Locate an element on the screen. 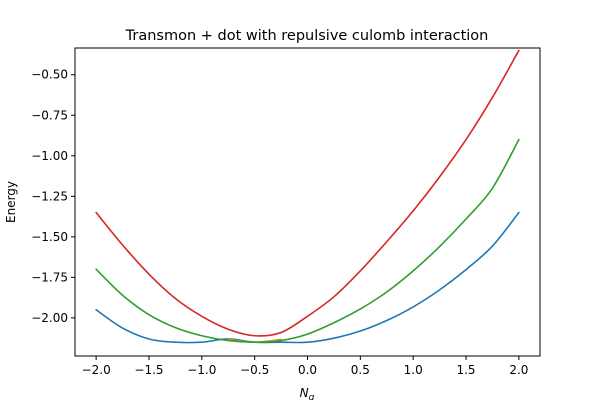 The image size is (600, 400). x-tick-label: 1.5 is located at coordinates (465, 370).